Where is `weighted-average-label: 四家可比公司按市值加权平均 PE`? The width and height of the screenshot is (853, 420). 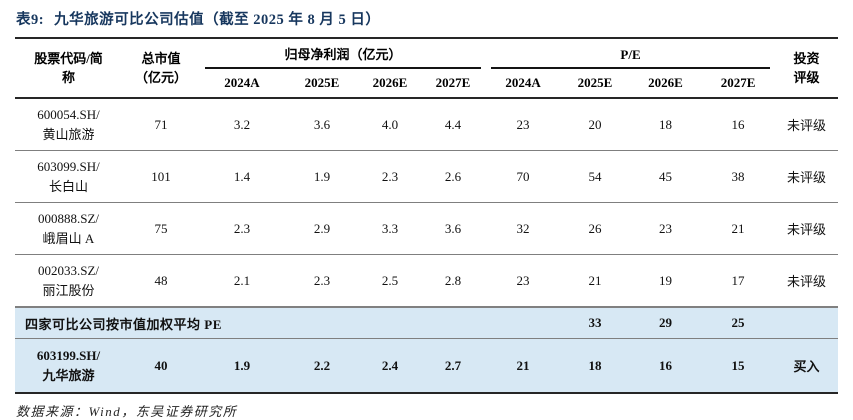
weighted-average-label: 四家可比公司按市值加权平均 PE is located at coordinates (288, 322).